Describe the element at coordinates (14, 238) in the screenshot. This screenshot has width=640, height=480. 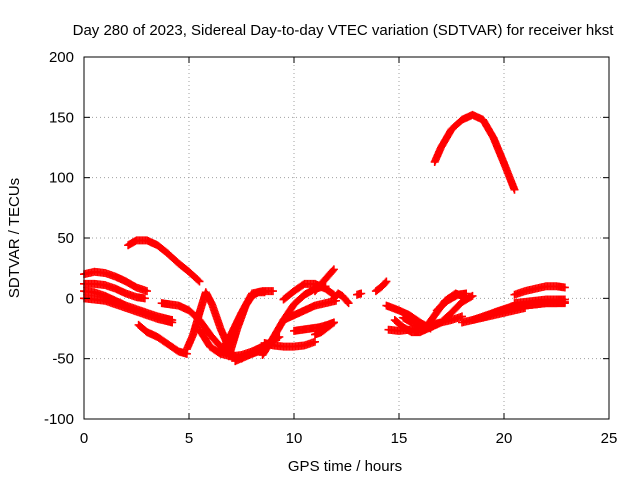
I see `y-axis-label: SDTVAR / TECUs` at that location.